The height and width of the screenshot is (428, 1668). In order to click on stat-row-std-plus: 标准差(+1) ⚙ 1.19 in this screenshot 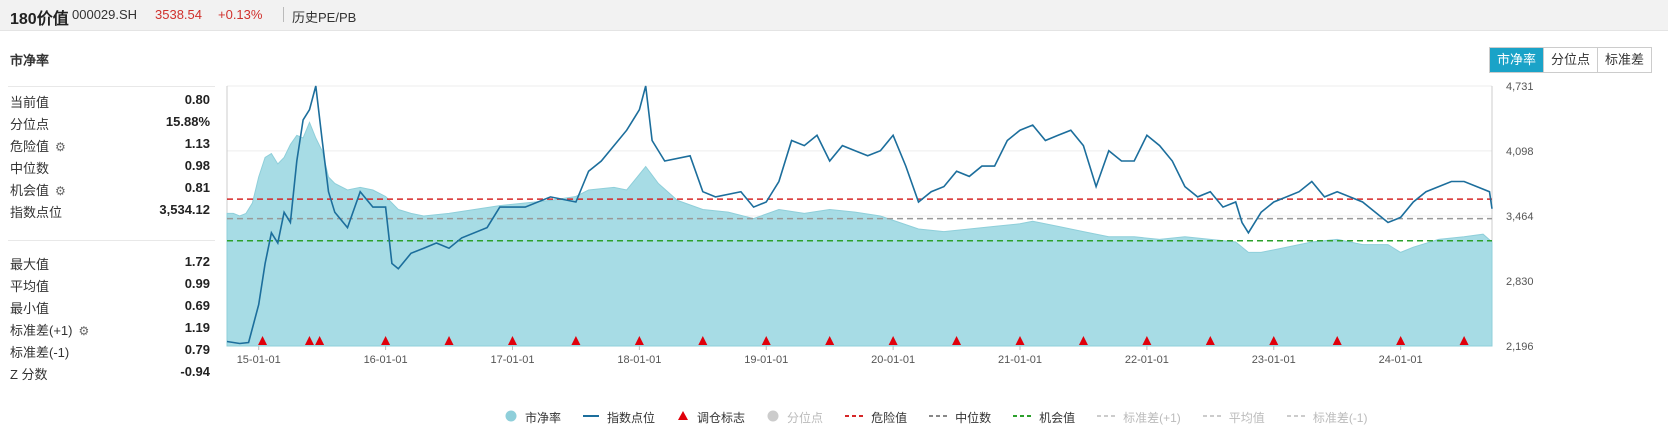, I will do `click(107, 329)`.